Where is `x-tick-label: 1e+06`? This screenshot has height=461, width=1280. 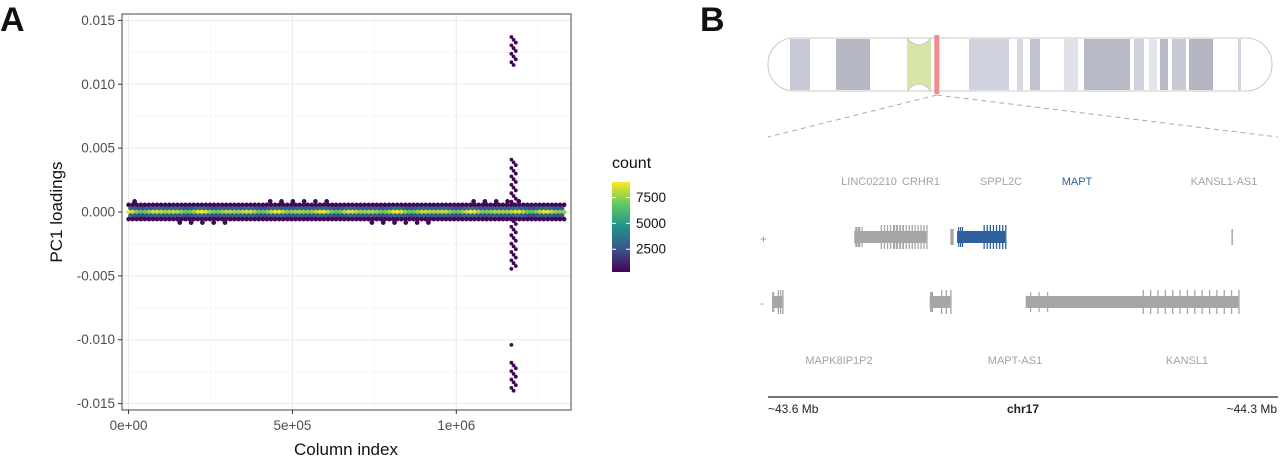 x-tick-label: 1e+06 is located at coordinates (456, 425).